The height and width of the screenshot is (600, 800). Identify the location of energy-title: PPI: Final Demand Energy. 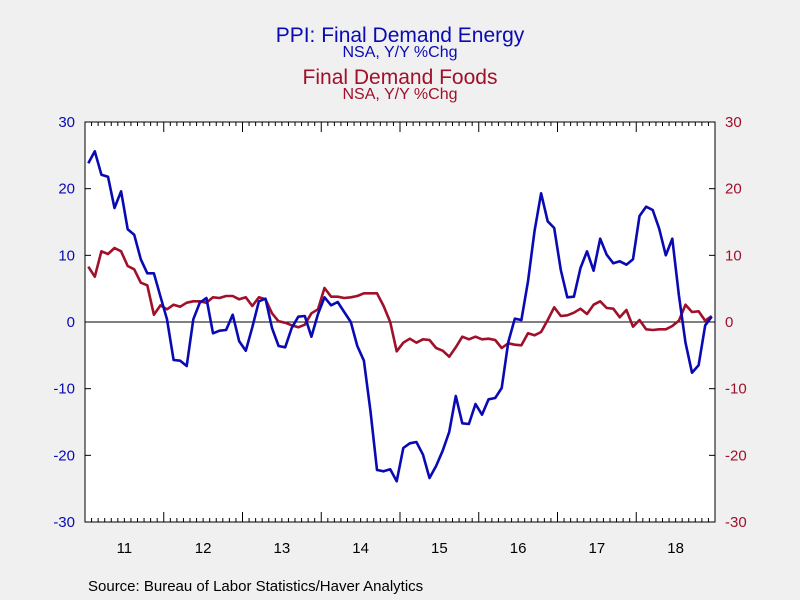
(400, 35).